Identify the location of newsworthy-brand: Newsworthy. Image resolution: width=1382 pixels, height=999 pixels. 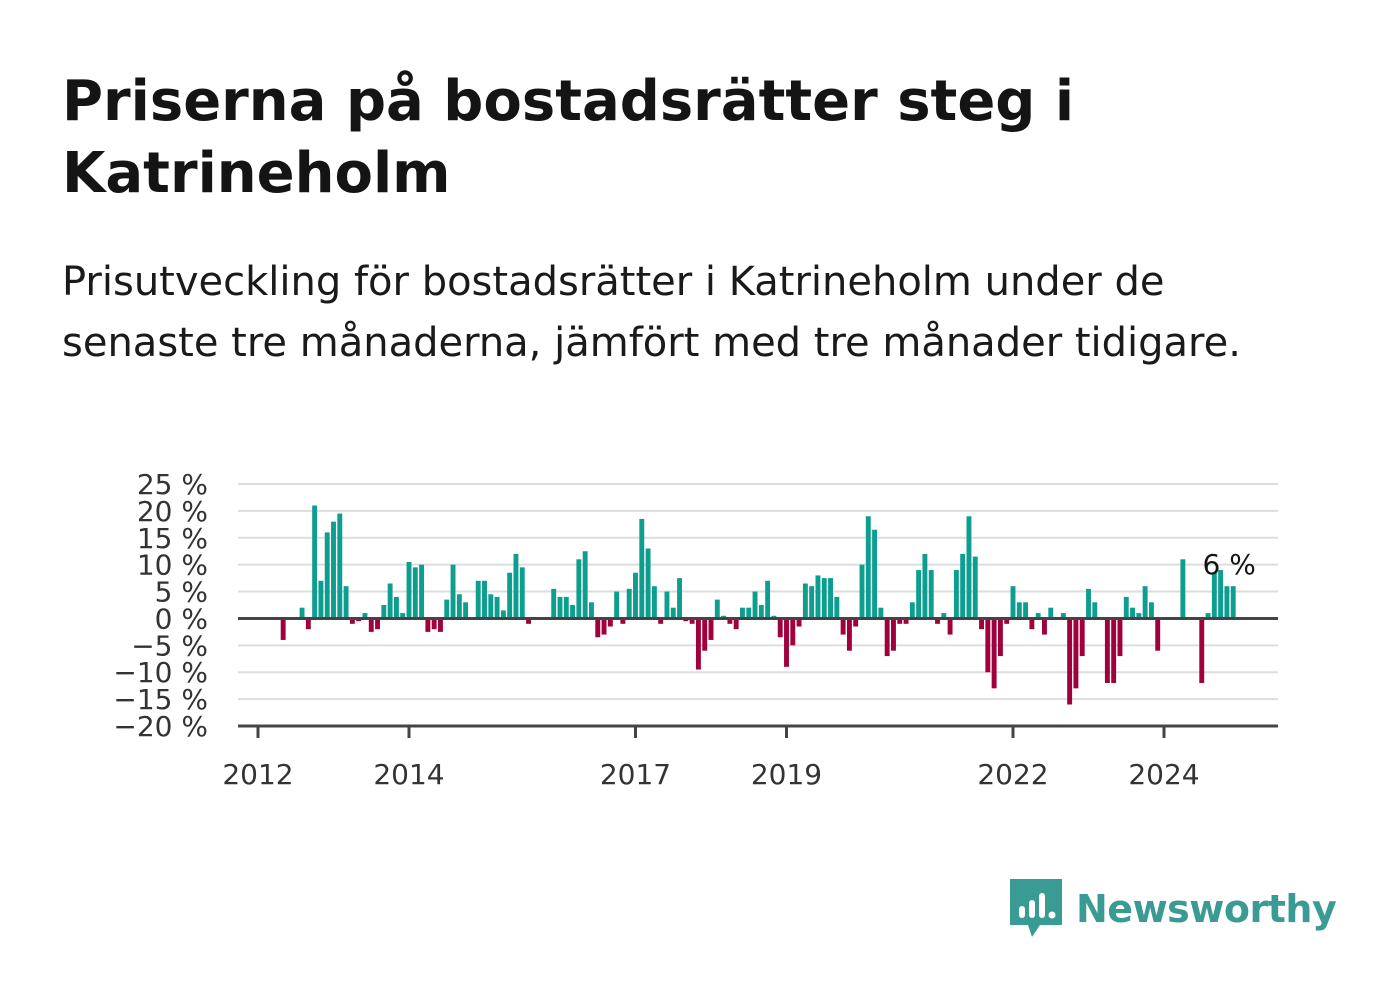
(1173, 909).